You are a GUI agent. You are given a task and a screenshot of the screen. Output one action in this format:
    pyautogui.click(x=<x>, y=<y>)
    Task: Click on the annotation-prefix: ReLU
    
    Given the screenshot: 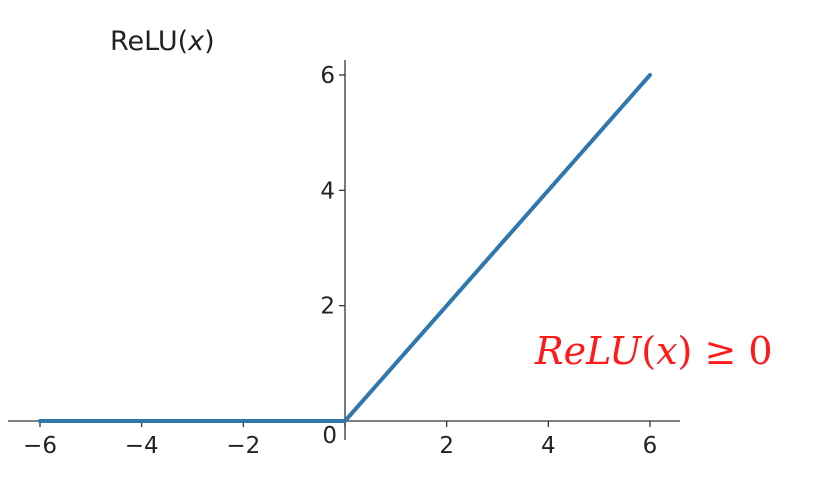 What is the action you would take?
    pyautogui.click(x=588, y=351)
    